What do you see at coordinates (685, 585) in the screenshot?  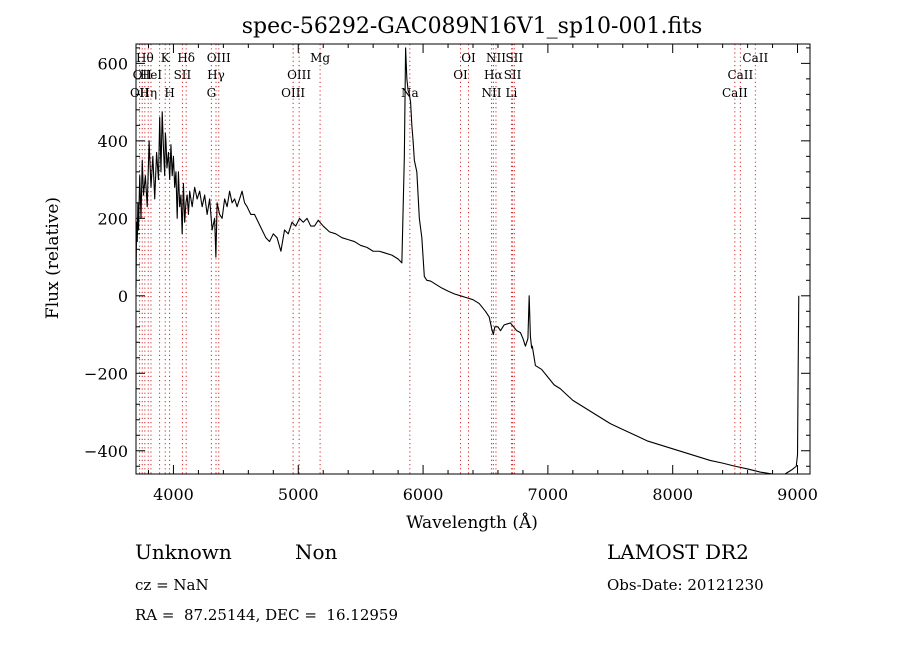 I see `obs-date-label: Obs-Date: 20121230` at bounding box center [685, 585].